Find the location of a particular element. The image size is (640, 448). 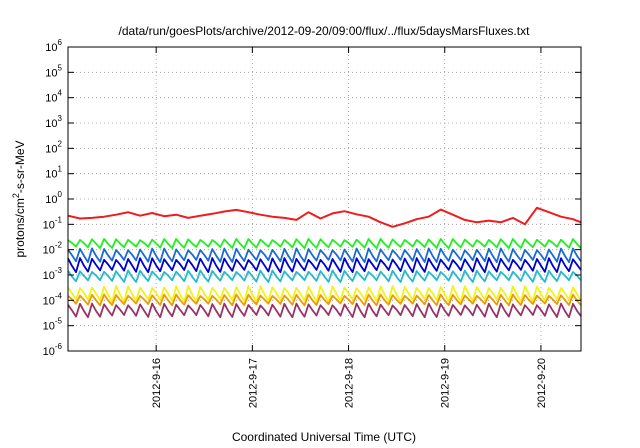

y-tick-label: 10⁻⁵ is located at coordinates (53, 325).